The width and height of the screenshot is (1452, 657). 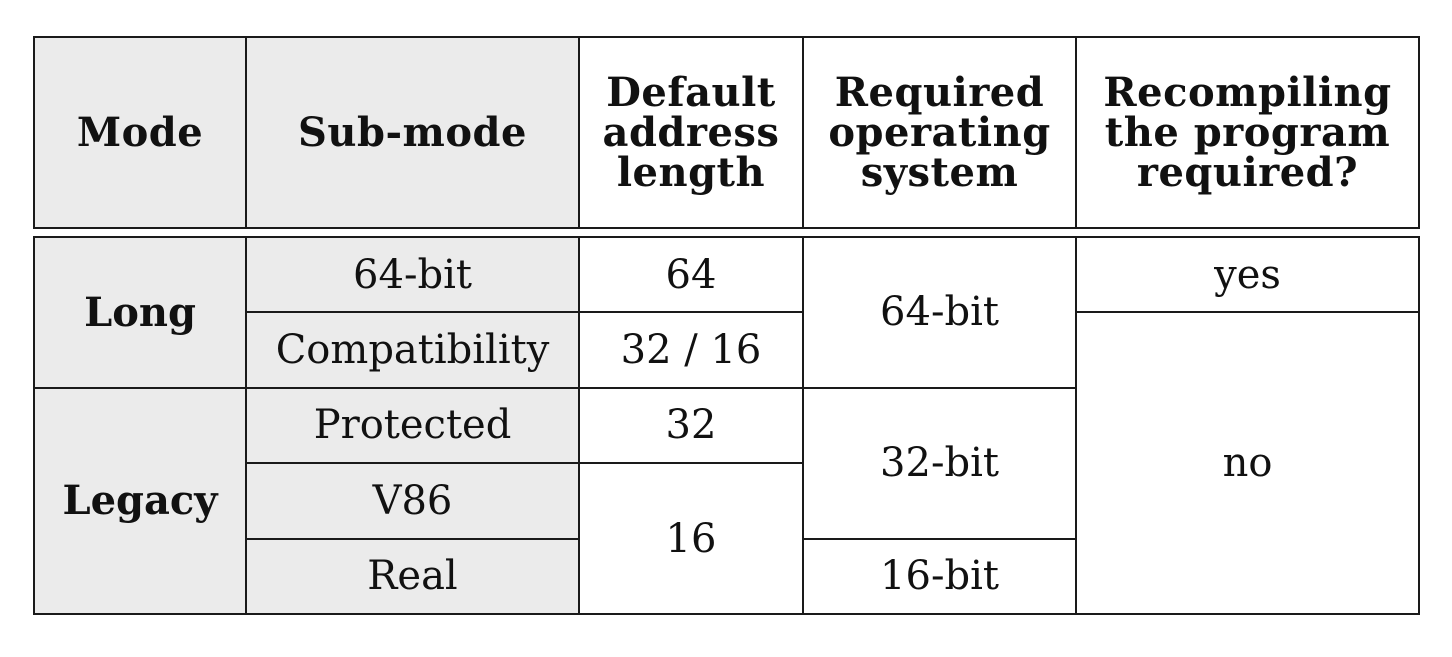 What do you see at coordinates (140, 312) in the screenshot?
I see `mode-long: Long` at bounding box center [140, 312].